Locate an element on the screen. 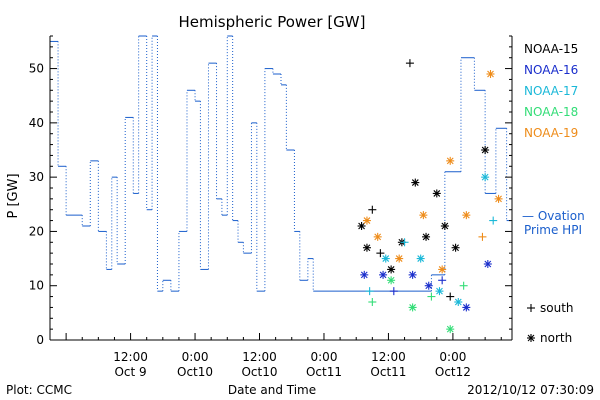 This screenshot has height=400, width=600. legend-marker-south: south is located at coordinates (557, 308).